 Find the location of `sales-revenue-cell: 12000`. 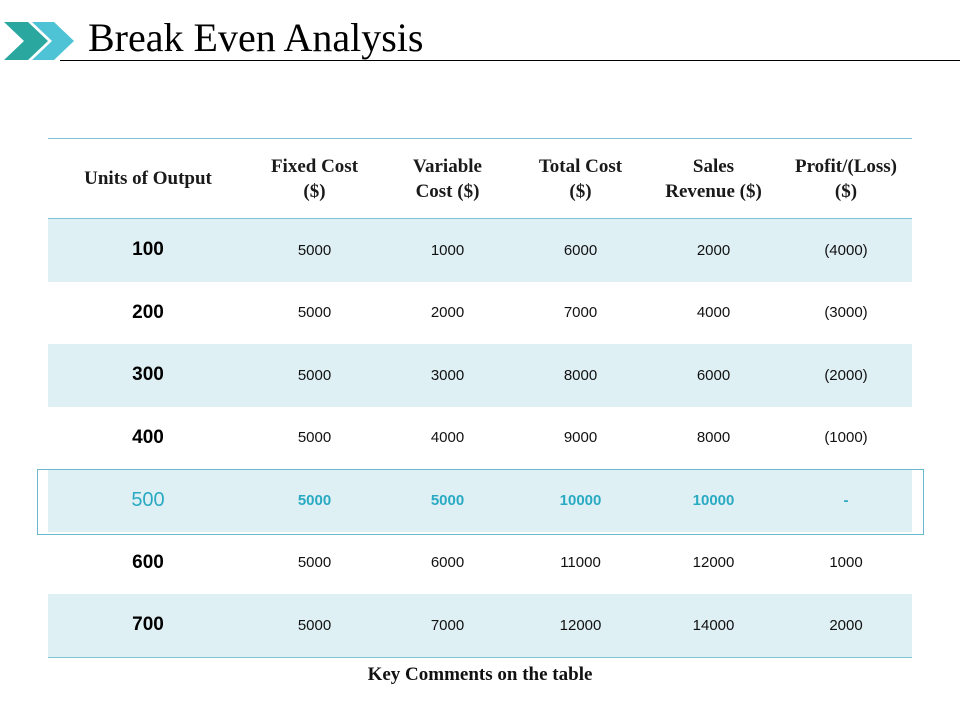

sales-revenue-cell: 12000 is located at coordinates (713, 563).